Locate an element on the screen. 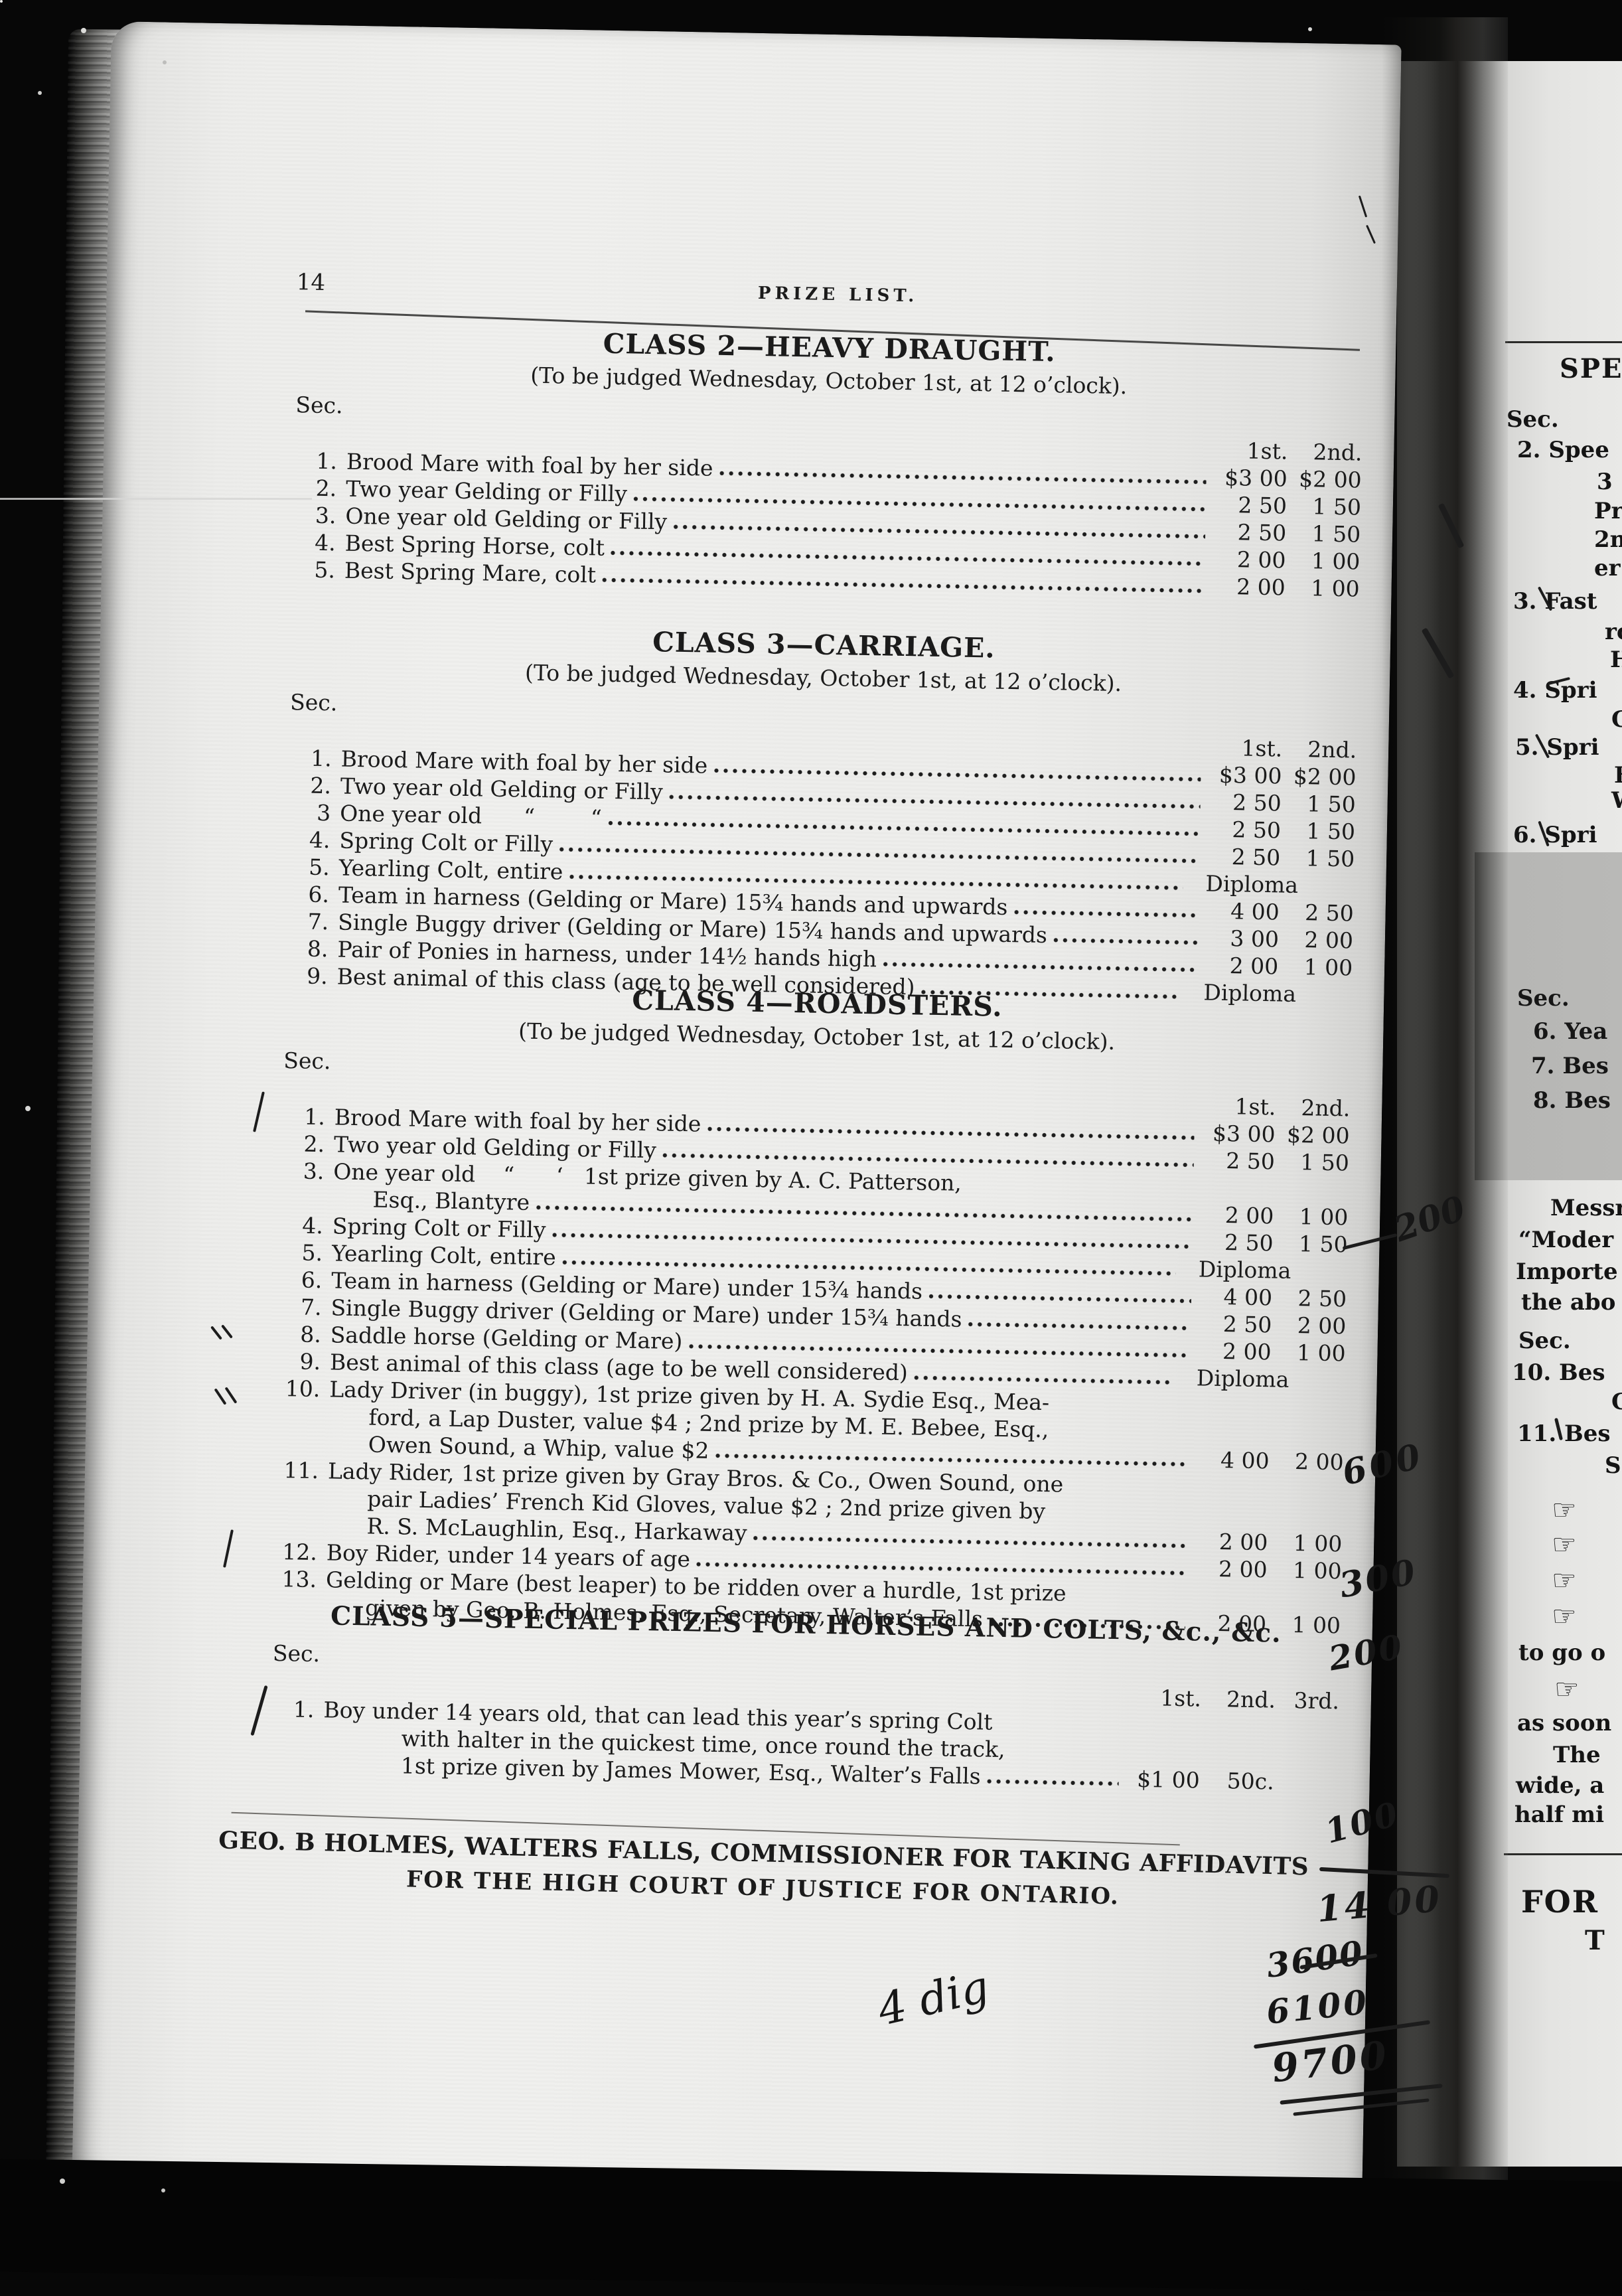 This screenshot has width=1622, height=2296. film-scratch is located at coordinates (156, 499).